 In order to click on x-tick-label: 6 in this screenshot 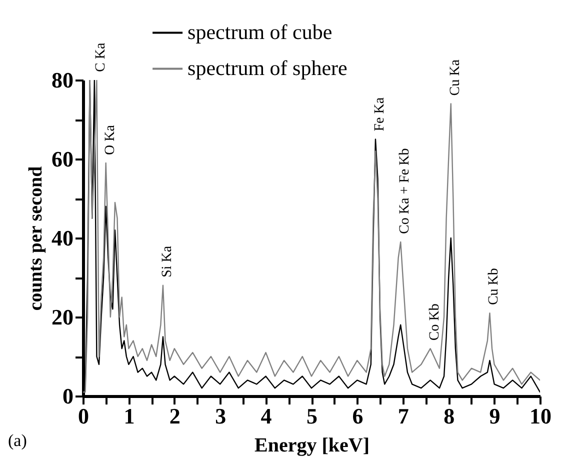, I will do `click(358, 416)`.